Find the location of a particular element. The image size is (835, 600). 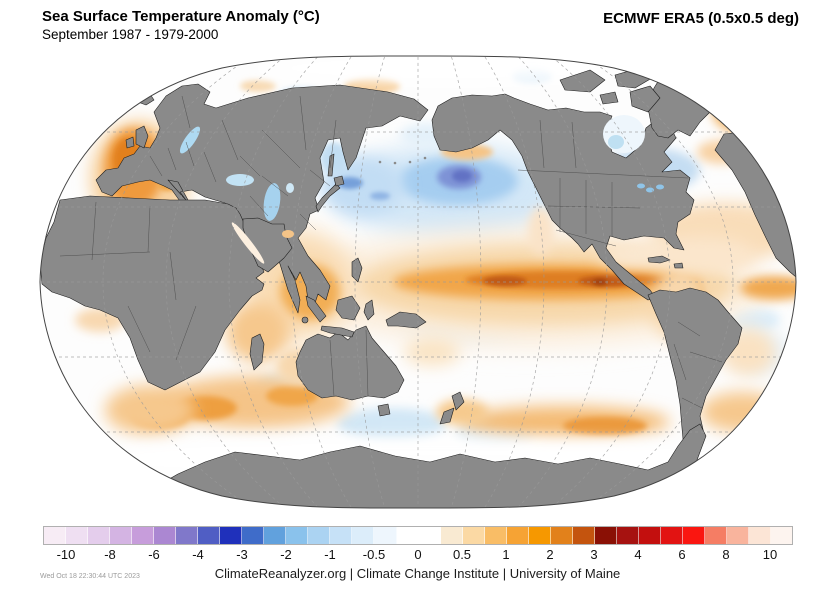

colorbar-tick: 0.5 is located at coordinates (462, 554).